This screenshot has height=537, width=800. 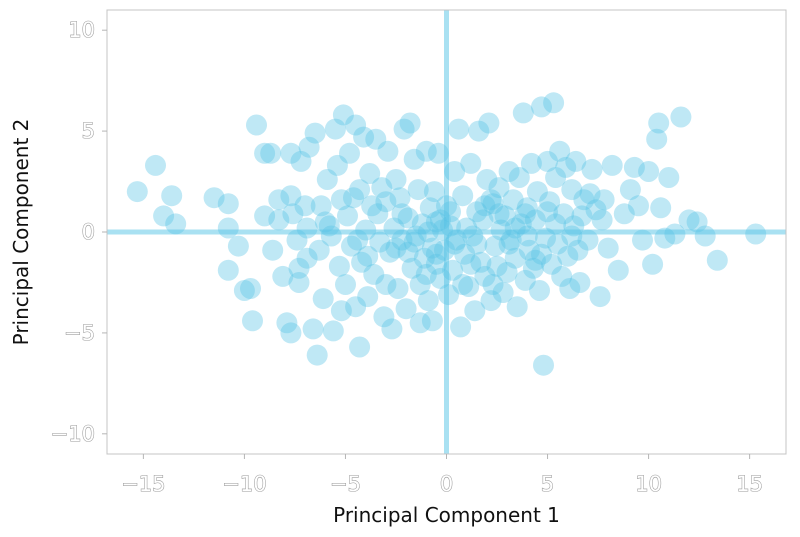 I want to click on y-axis-ticks: −10 −5 0 5 10, so click(x=78, y=232).